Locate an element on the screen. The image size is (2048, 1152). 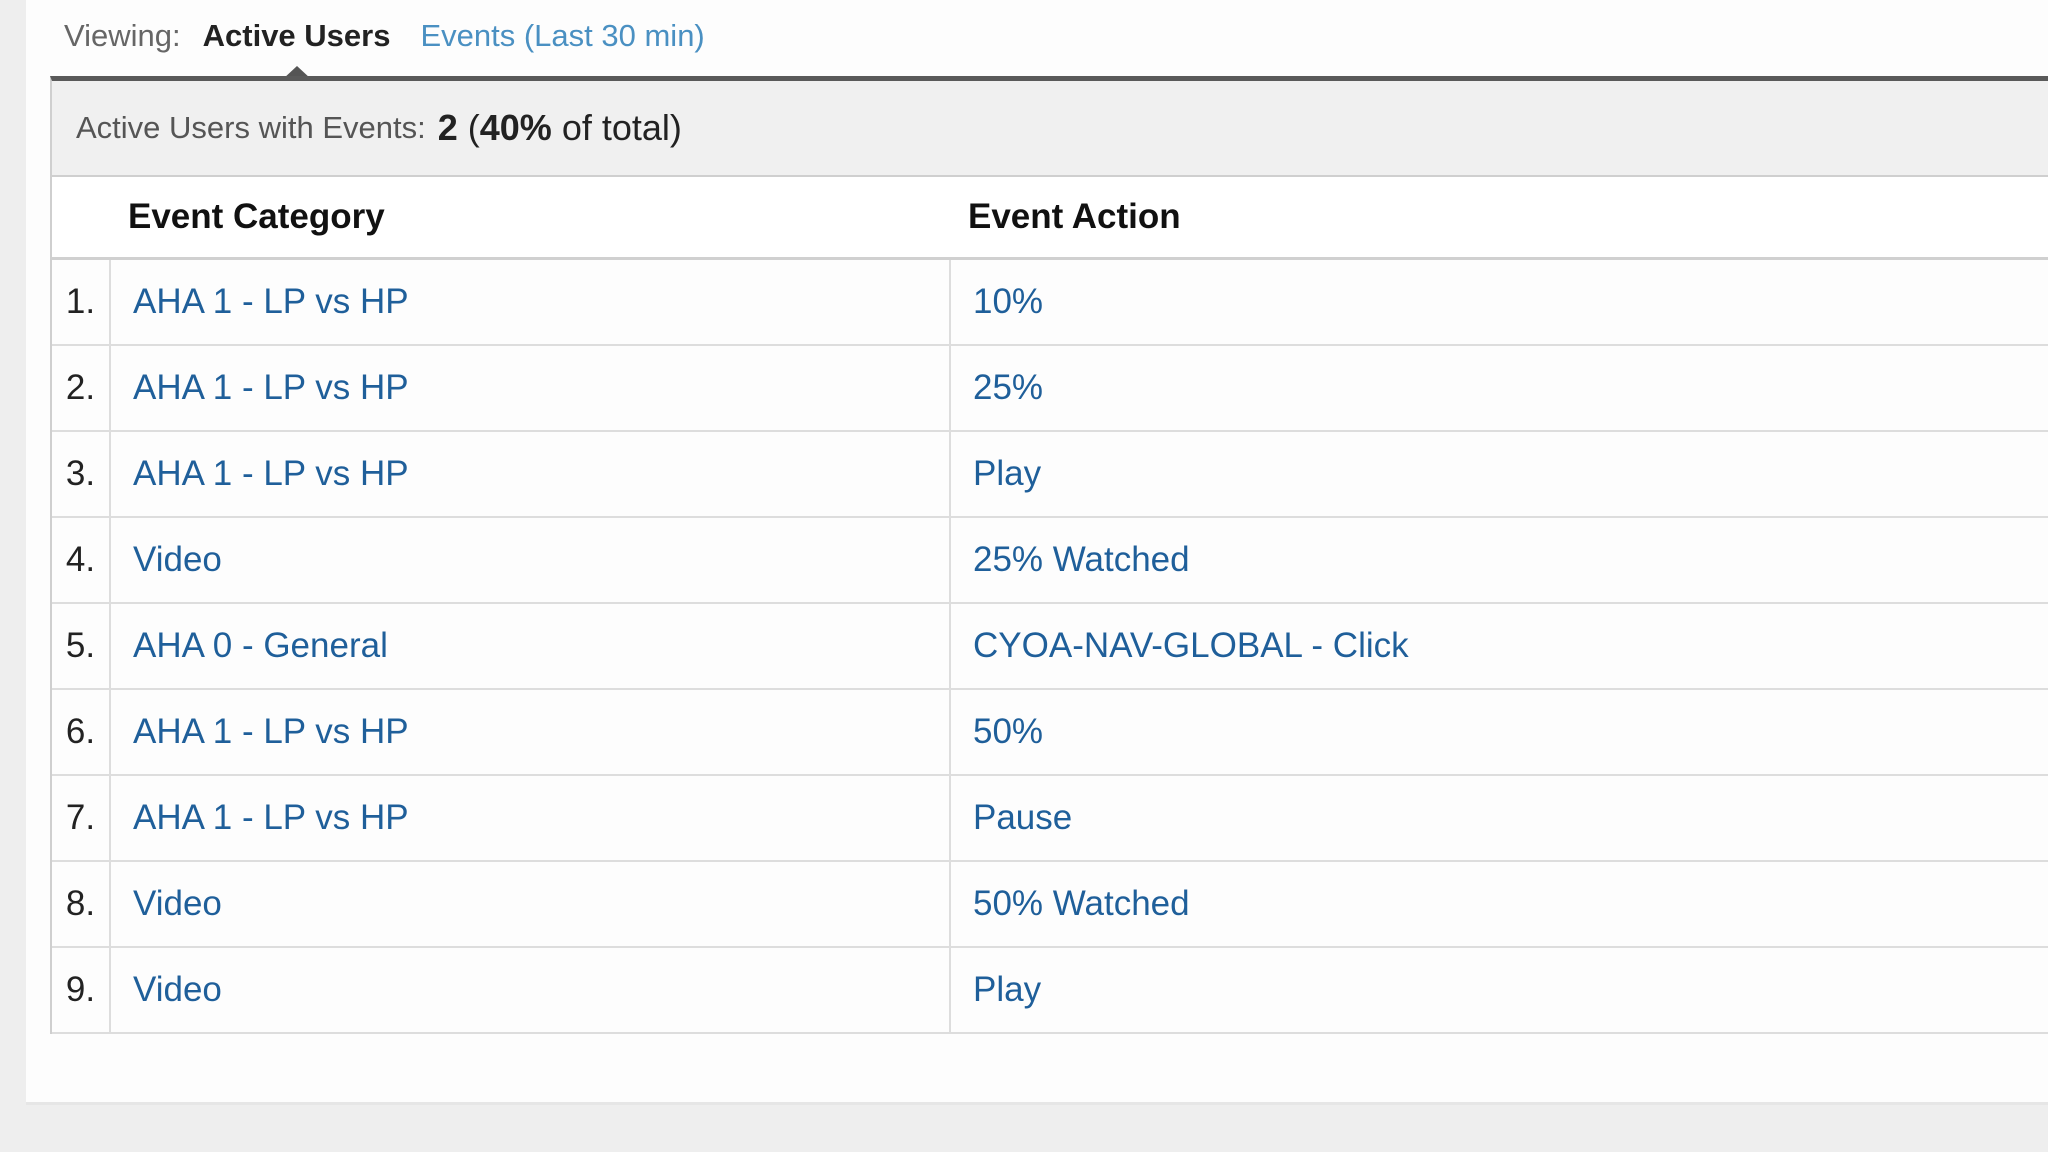
table-row: 8. Video 50% Watched is located at coordinates (1050, 904).